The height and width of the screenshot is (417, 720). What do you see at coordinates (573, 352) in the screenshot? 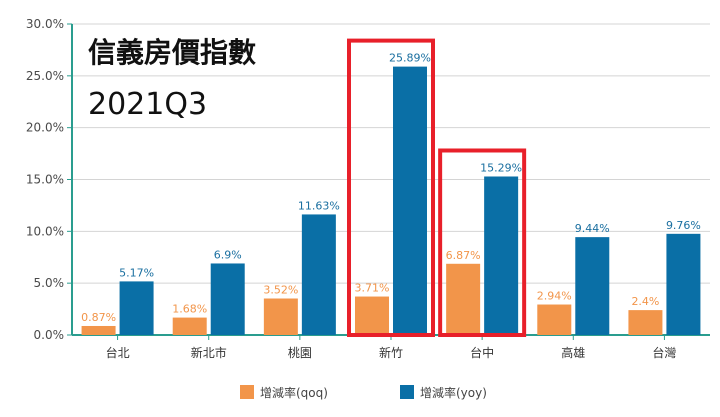
I see `x-tick-label: 高雄` at bounding box center [573, 352].